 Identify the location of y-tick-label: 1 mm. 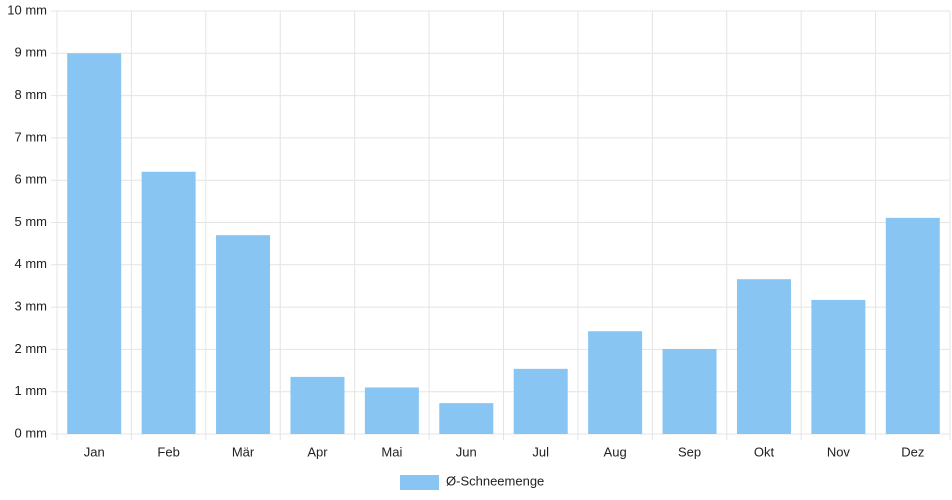
(31, 390).